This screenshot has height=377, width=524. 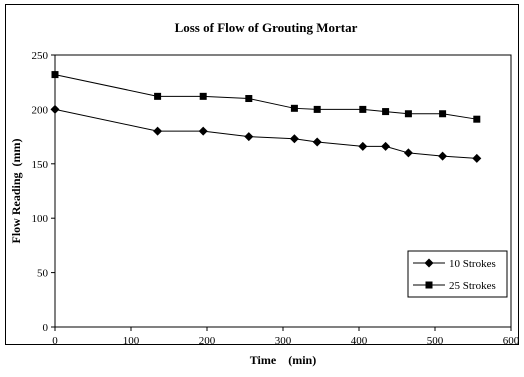 I want to click on legend-item: 25 Strokes, so click(x=454, y=286).